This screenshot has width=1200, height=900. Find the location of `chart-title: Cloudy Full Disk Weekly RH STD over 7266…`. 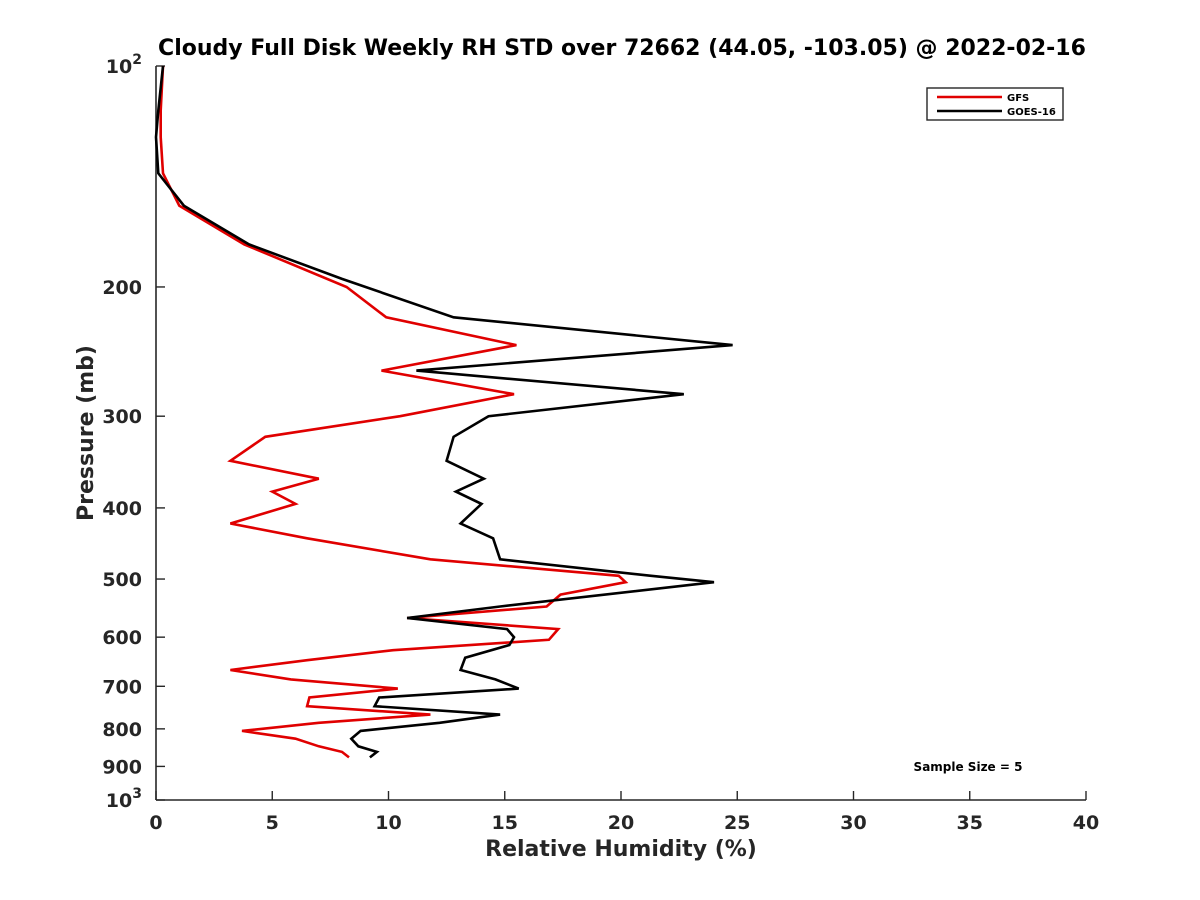

chart-title: Cloudy Full Disk Weekly RH STD over 7266… is located at coordinates (622, 48).